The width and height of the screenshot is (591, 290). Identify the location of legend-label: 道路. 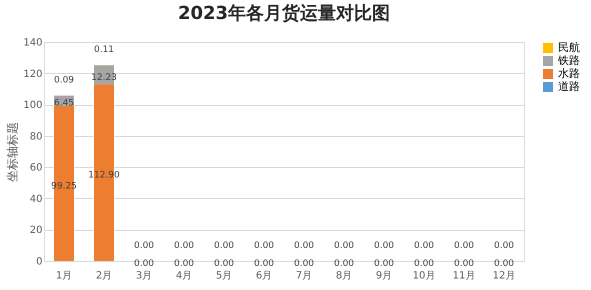
(569, 86).